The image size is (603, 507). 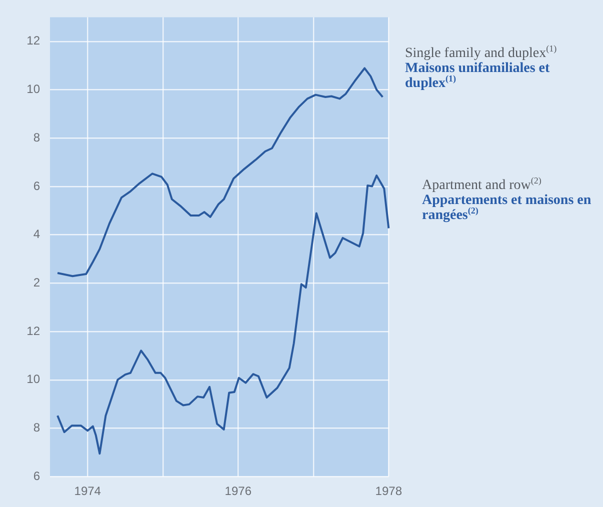 I want to click on y-tick-label: 10, so click(x=33, y=379).